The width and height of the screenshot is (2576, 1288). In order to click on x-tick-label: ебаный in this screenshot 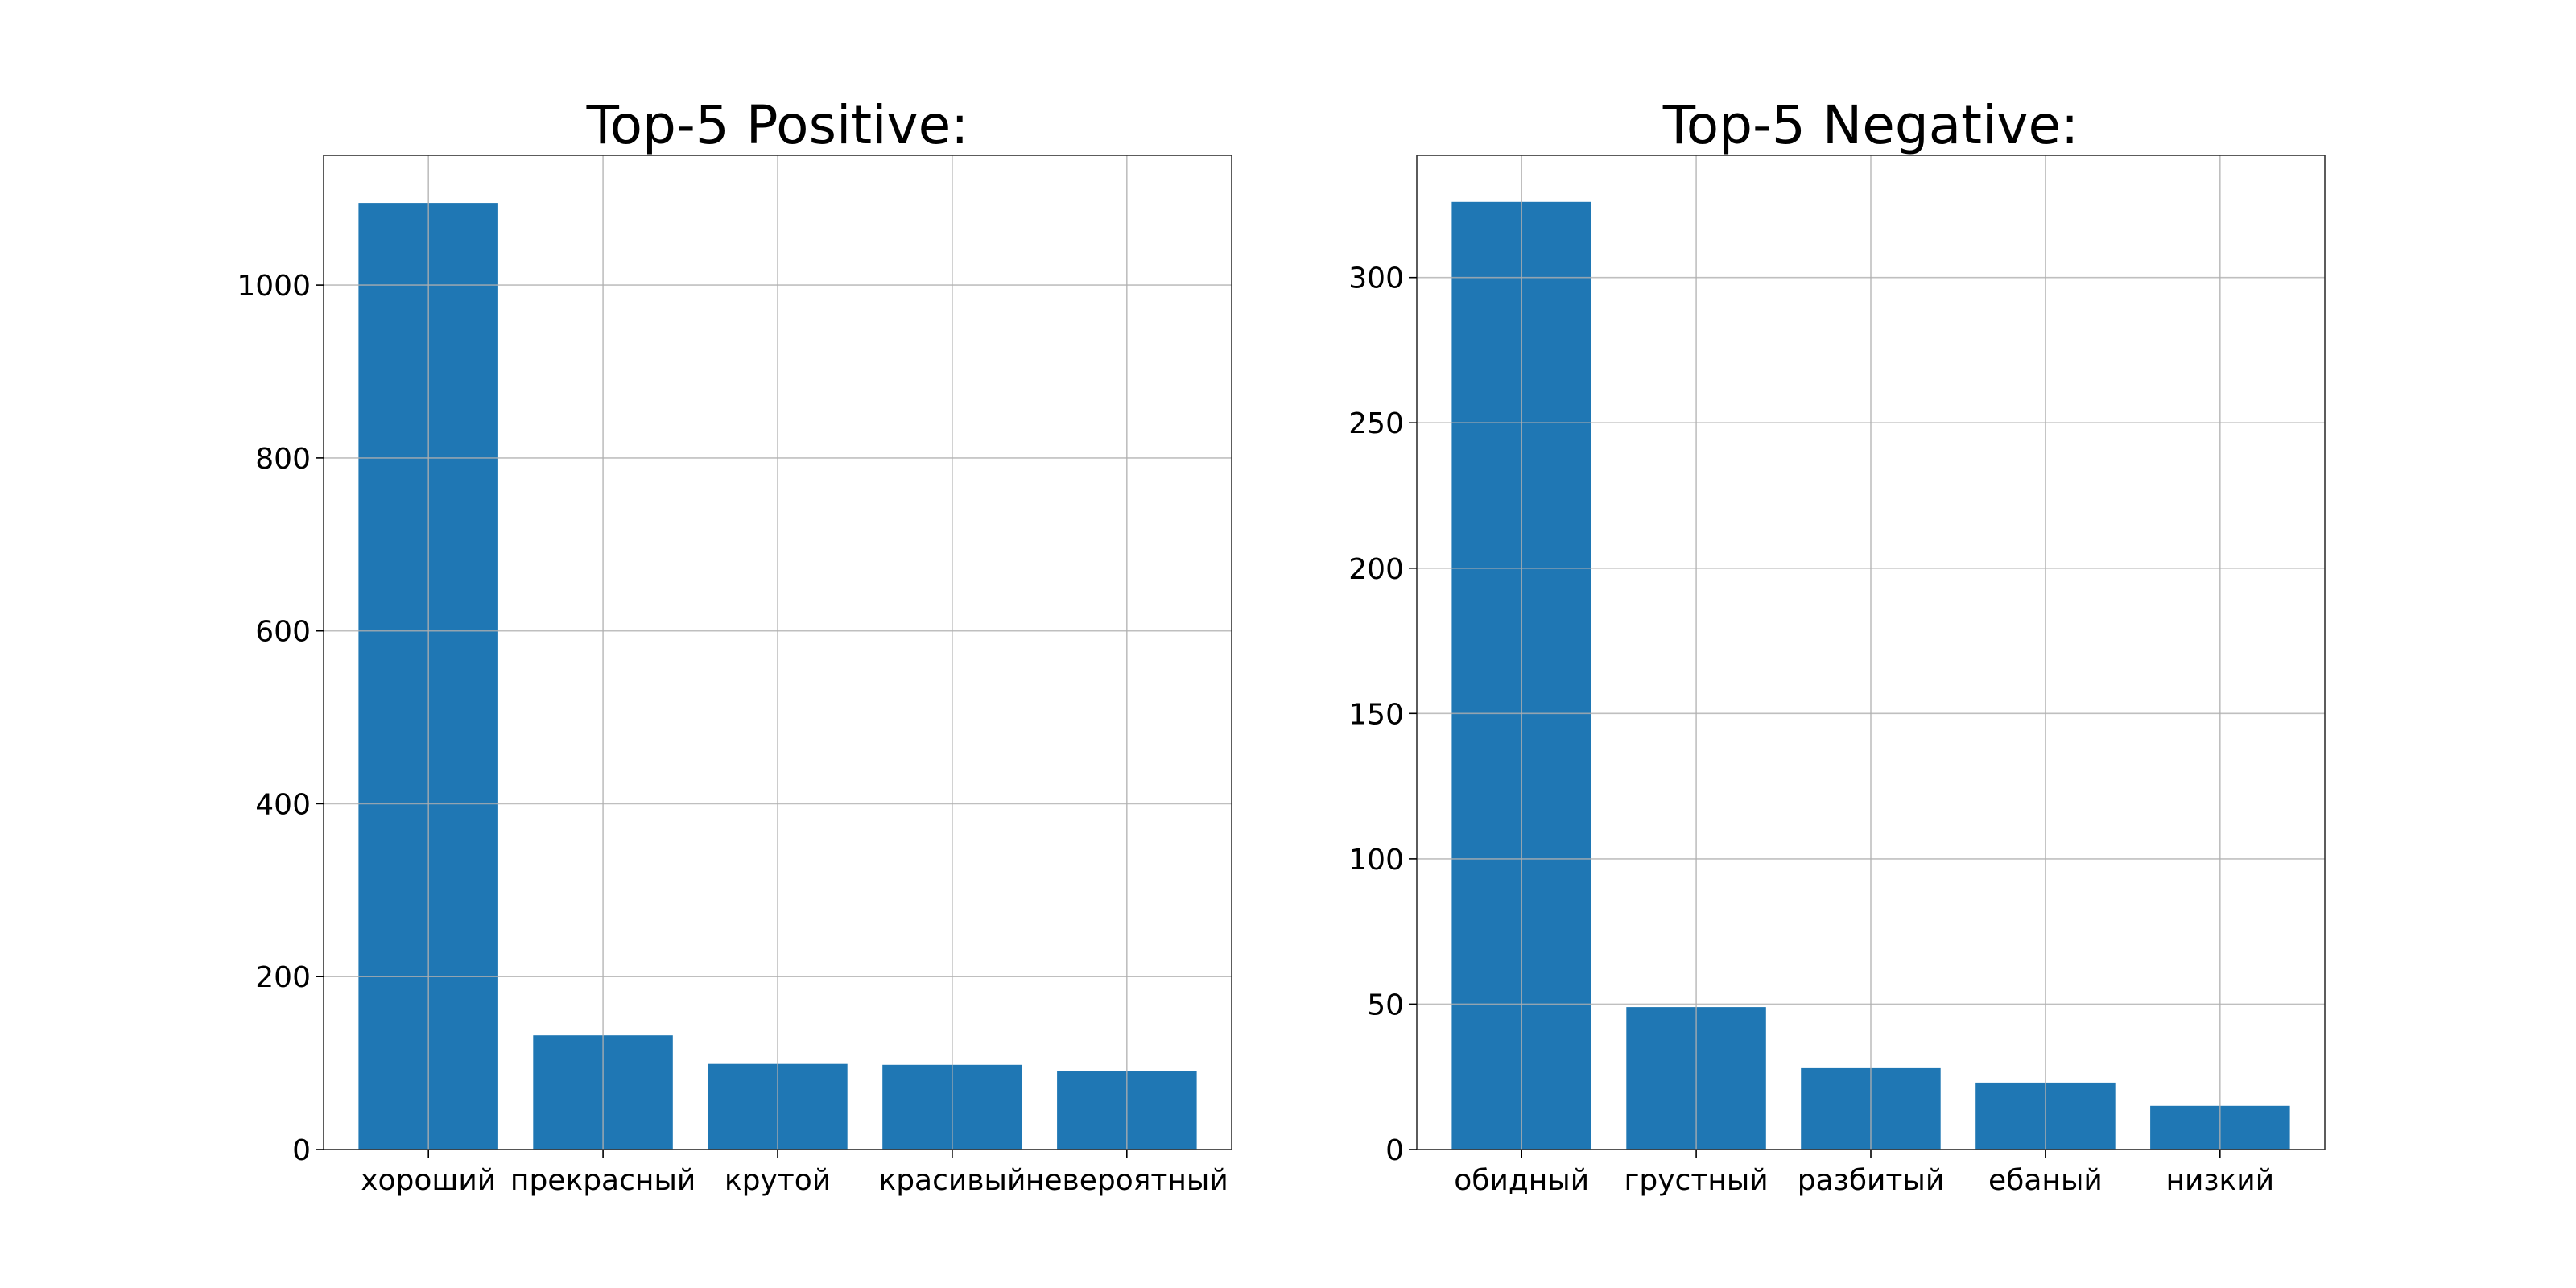, I will do `click(2045, 1180)`.